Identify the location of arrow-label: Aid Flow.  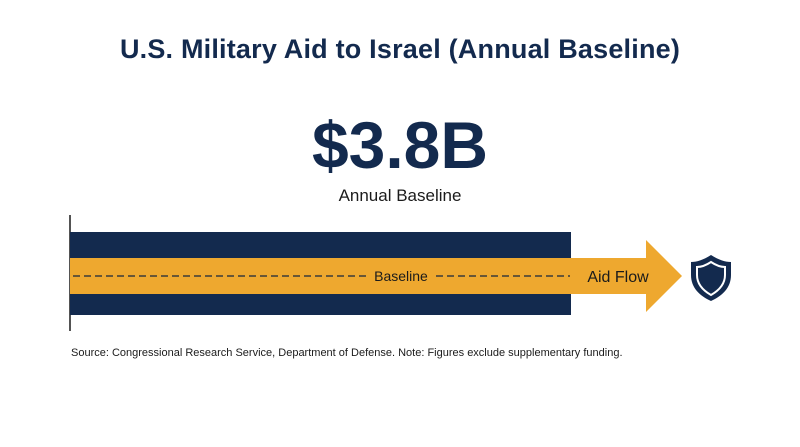
(618, 277).